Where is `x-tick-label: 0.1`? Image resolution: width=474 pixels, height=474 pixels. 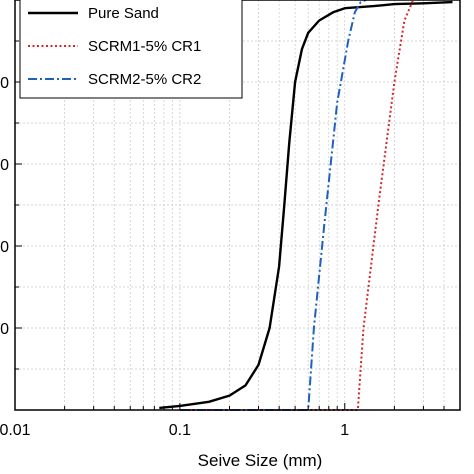
x-tick-label: 0.1 is located at coordinates (180, 430).